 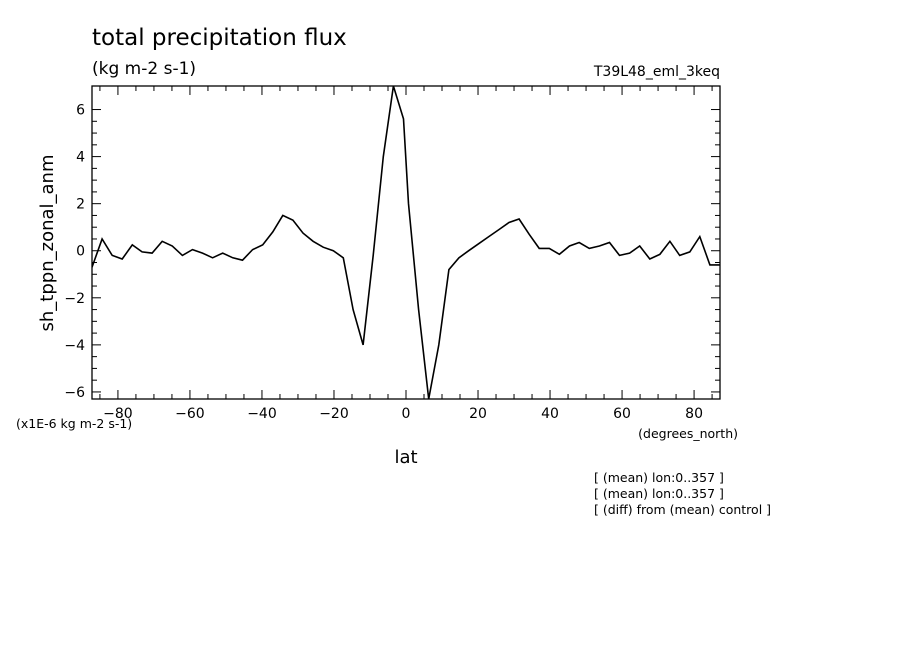 What do you see at coordinates (80, 205) in the screenshot?
I see `y-tick-label: 2` at bounding box center [80, 205].